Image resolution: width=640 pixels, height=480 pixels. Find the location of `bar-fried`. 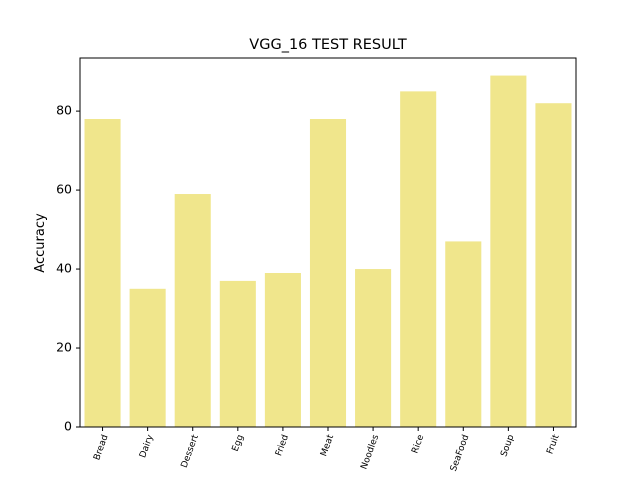

bar-fried is located at coordinates (282, 350).